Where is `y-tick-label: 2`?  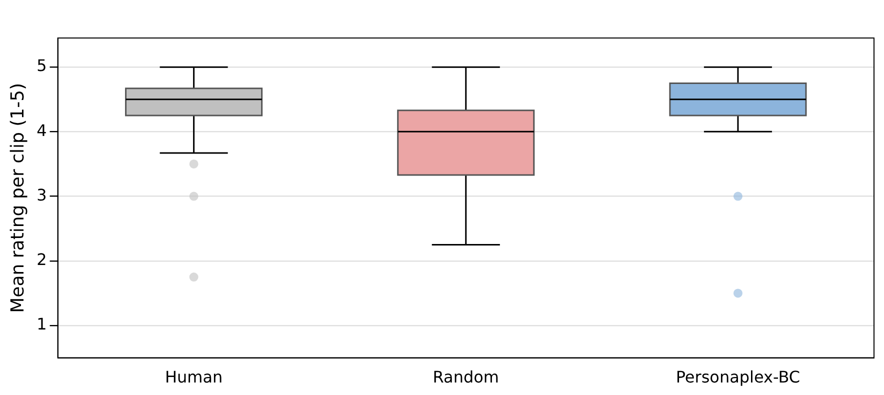
y-tick-label: 2 is located at coordinates (41, 260).